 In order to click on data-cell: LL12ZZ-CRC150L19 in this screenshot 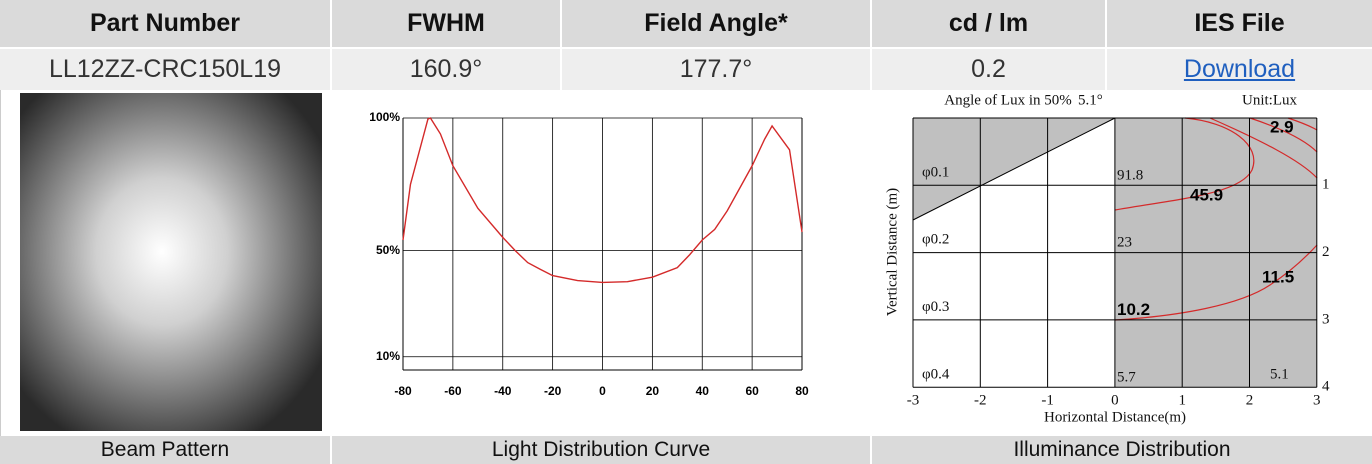, I will do `click(165, 69)`.